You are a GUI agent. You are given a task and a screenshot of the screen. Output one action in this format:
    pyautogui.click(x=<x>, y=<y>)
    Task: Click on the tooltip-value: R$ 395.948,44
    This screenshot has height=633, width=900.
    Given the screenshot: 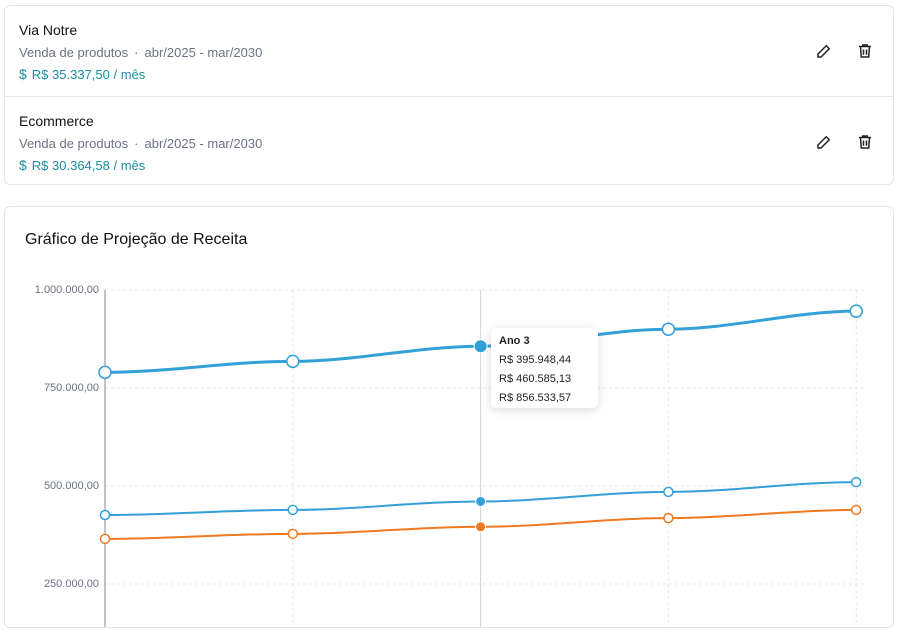 What is the action you would take?
    pyautogui.click(x=535, y=360)
    